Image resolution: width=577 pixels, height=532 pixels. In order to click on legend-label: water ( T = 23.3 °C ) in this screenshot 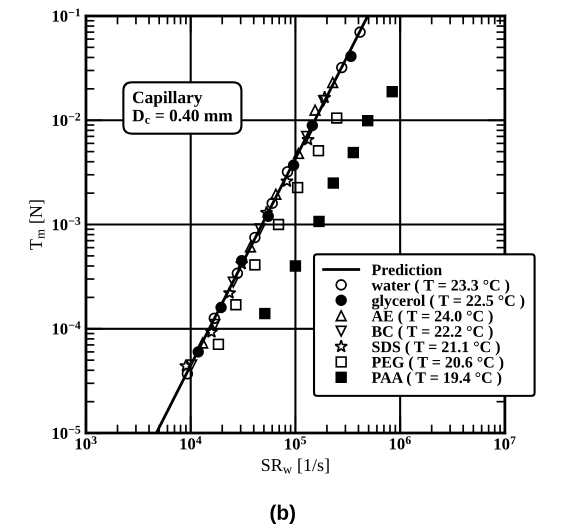, I will do `click(441, 286)`.